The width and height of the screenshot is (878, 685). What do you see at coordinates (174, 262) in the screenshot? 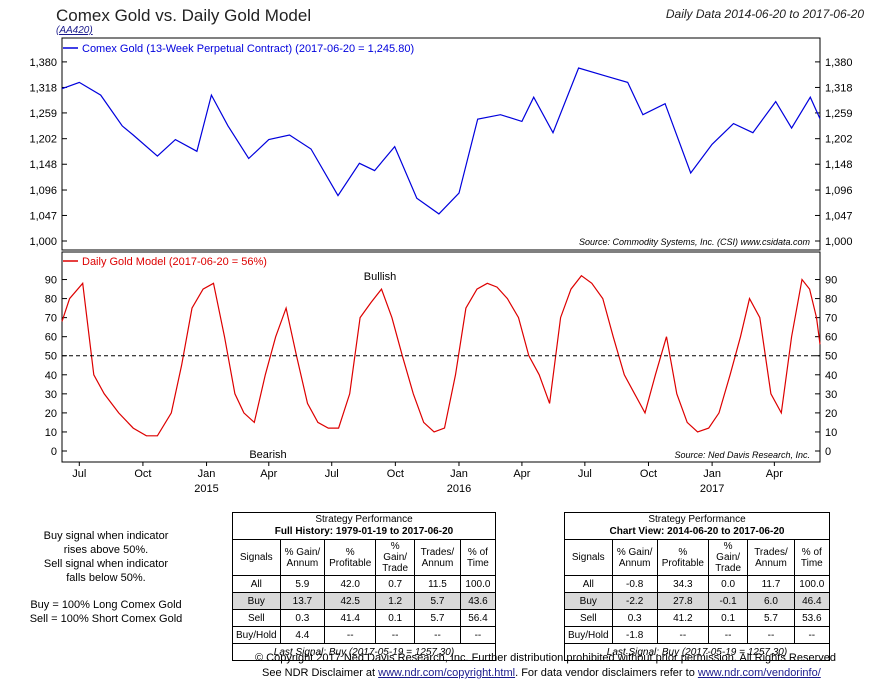
I see `model-legend: Daily Gold Model (2017-06-20 = 56%)` at bounding box center [174, 262].